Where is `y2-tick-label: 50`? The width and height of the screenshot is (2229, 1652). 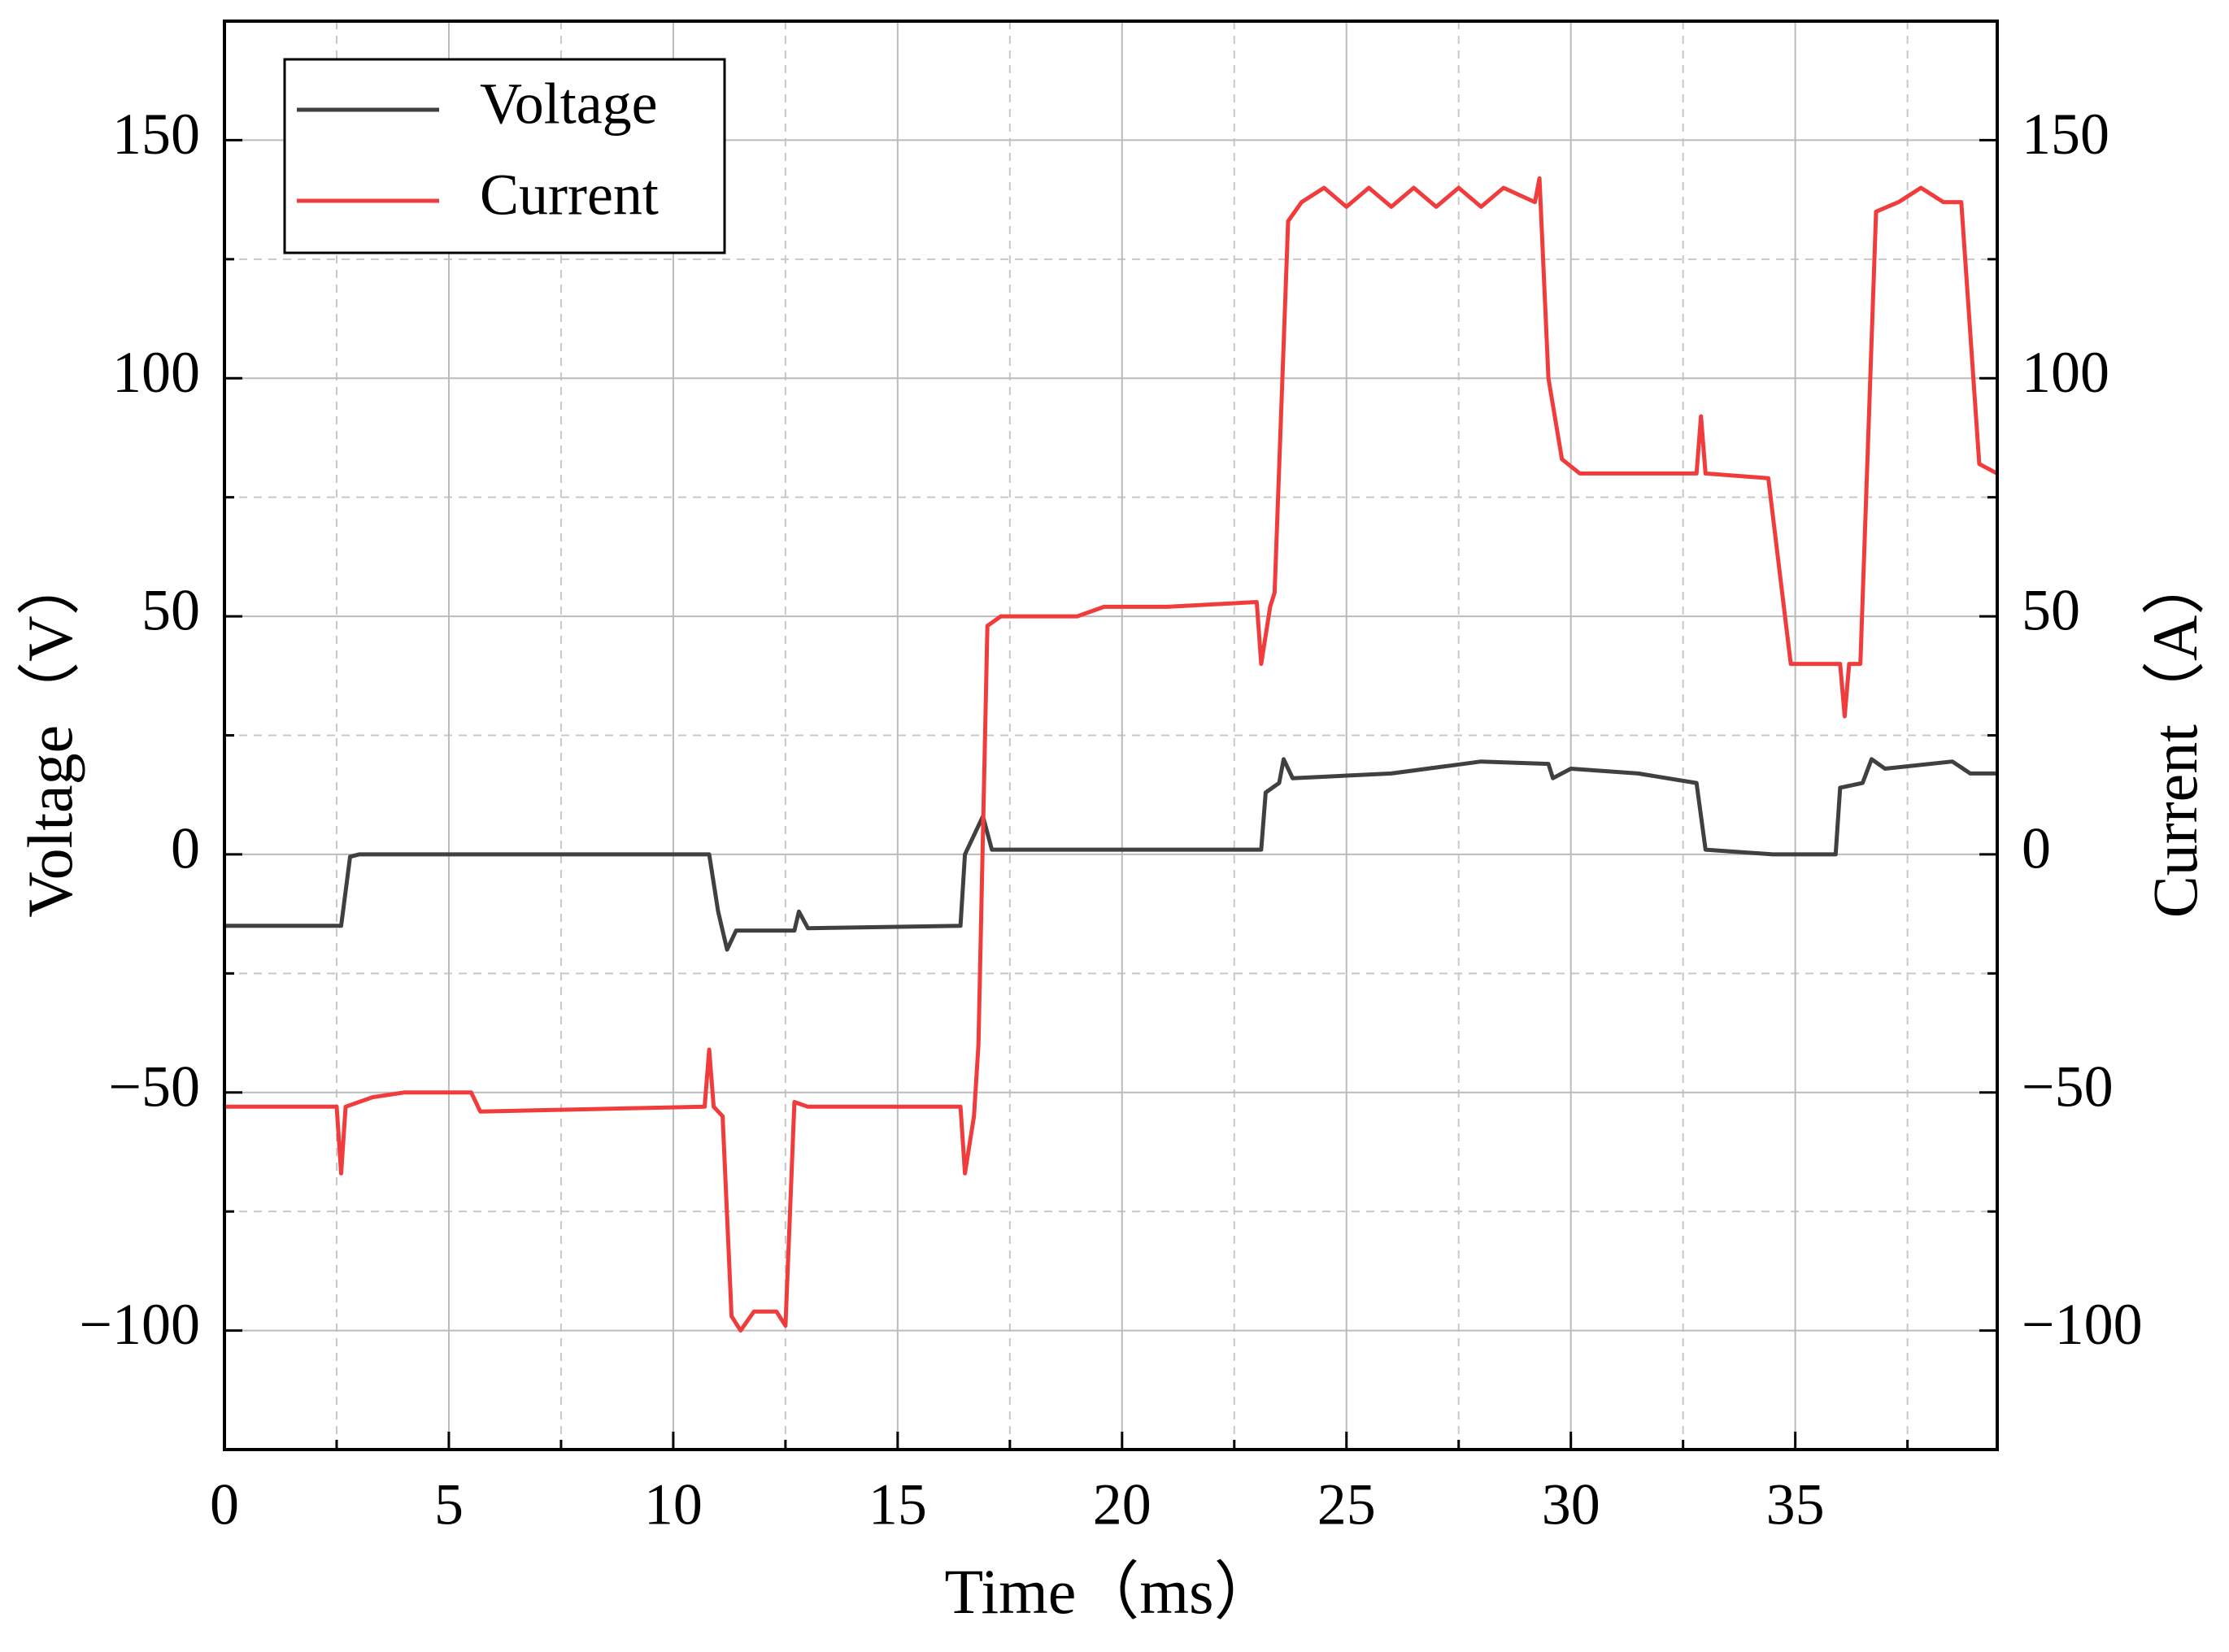 y2-tick-label: 50 is located at coordinates (2051, 610).